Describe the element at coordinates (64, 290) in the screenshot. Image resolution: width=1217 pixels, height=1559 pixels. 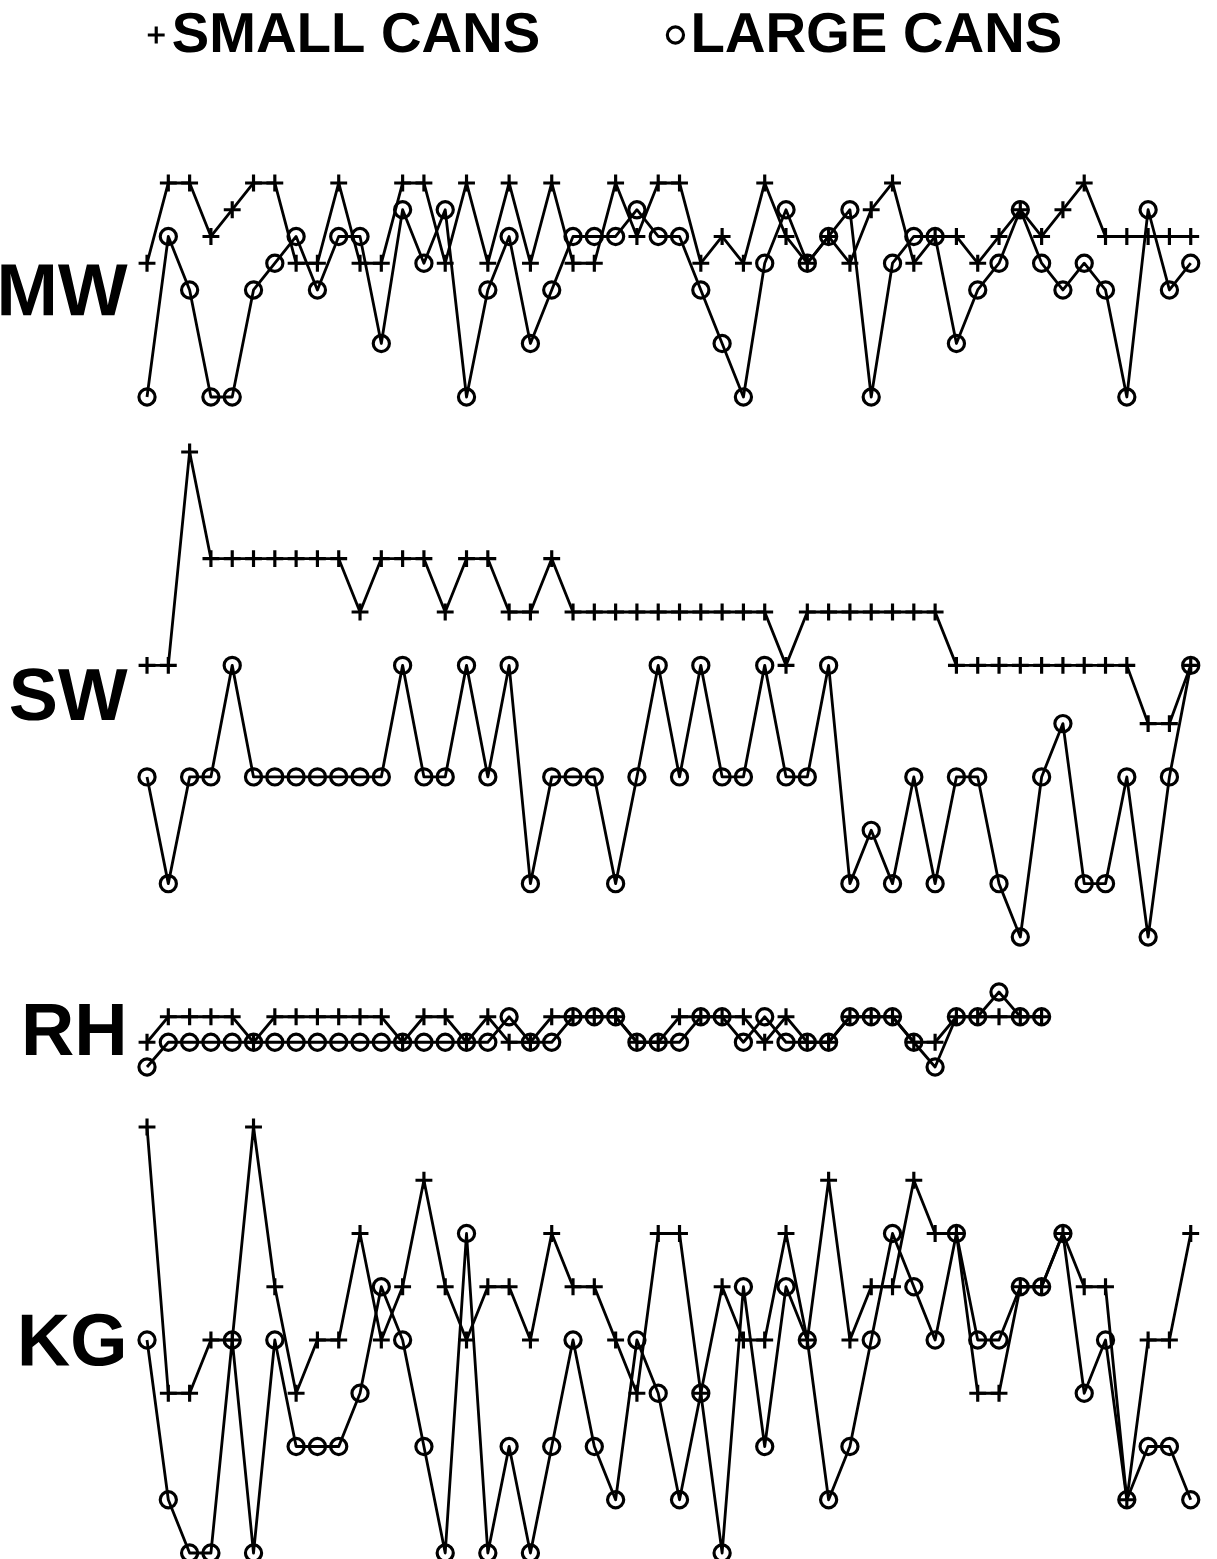
I see `y-axis-title: MW` at that location.